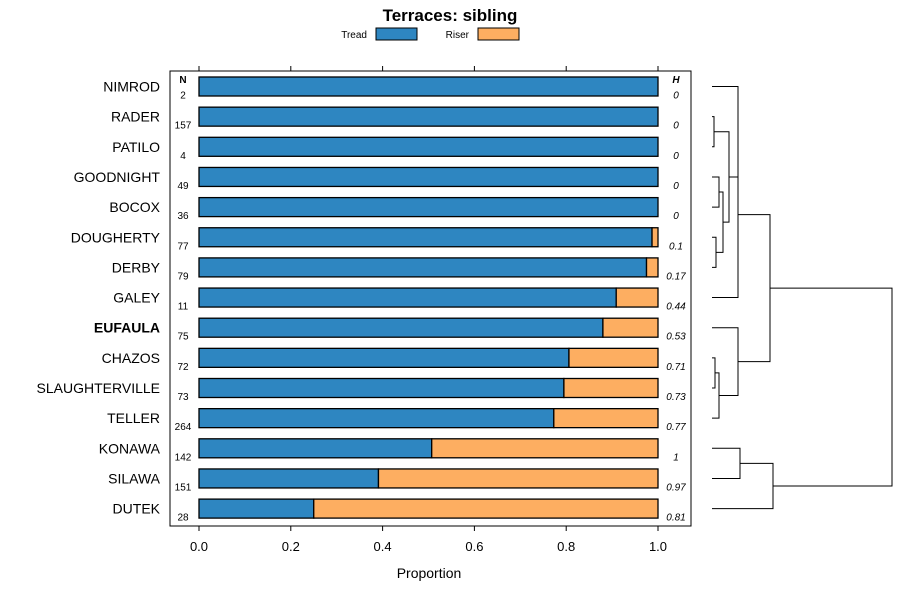 Image resolution: width=900 pixels, height=600 pixels. Describe the element at coordinates (726, 463) in the screenshot. I see `dendrogram-link-l` at that location.